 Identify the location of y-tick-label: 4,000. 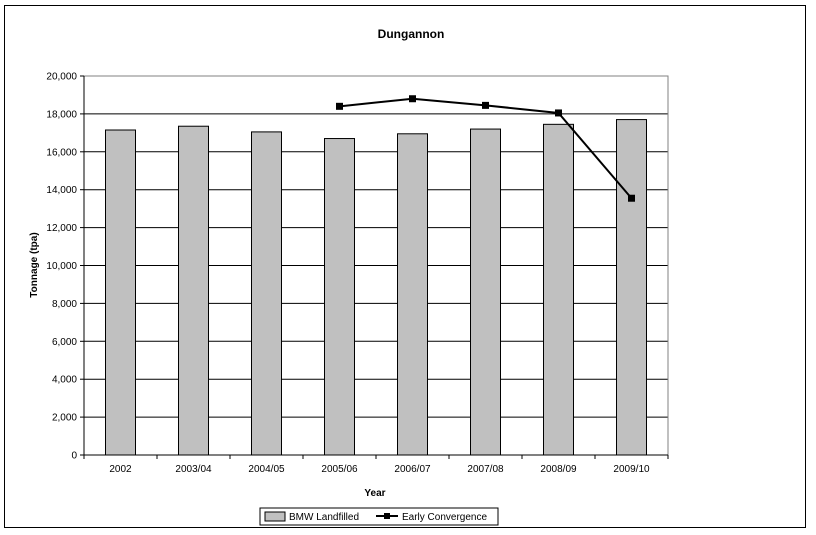
(64, 380).